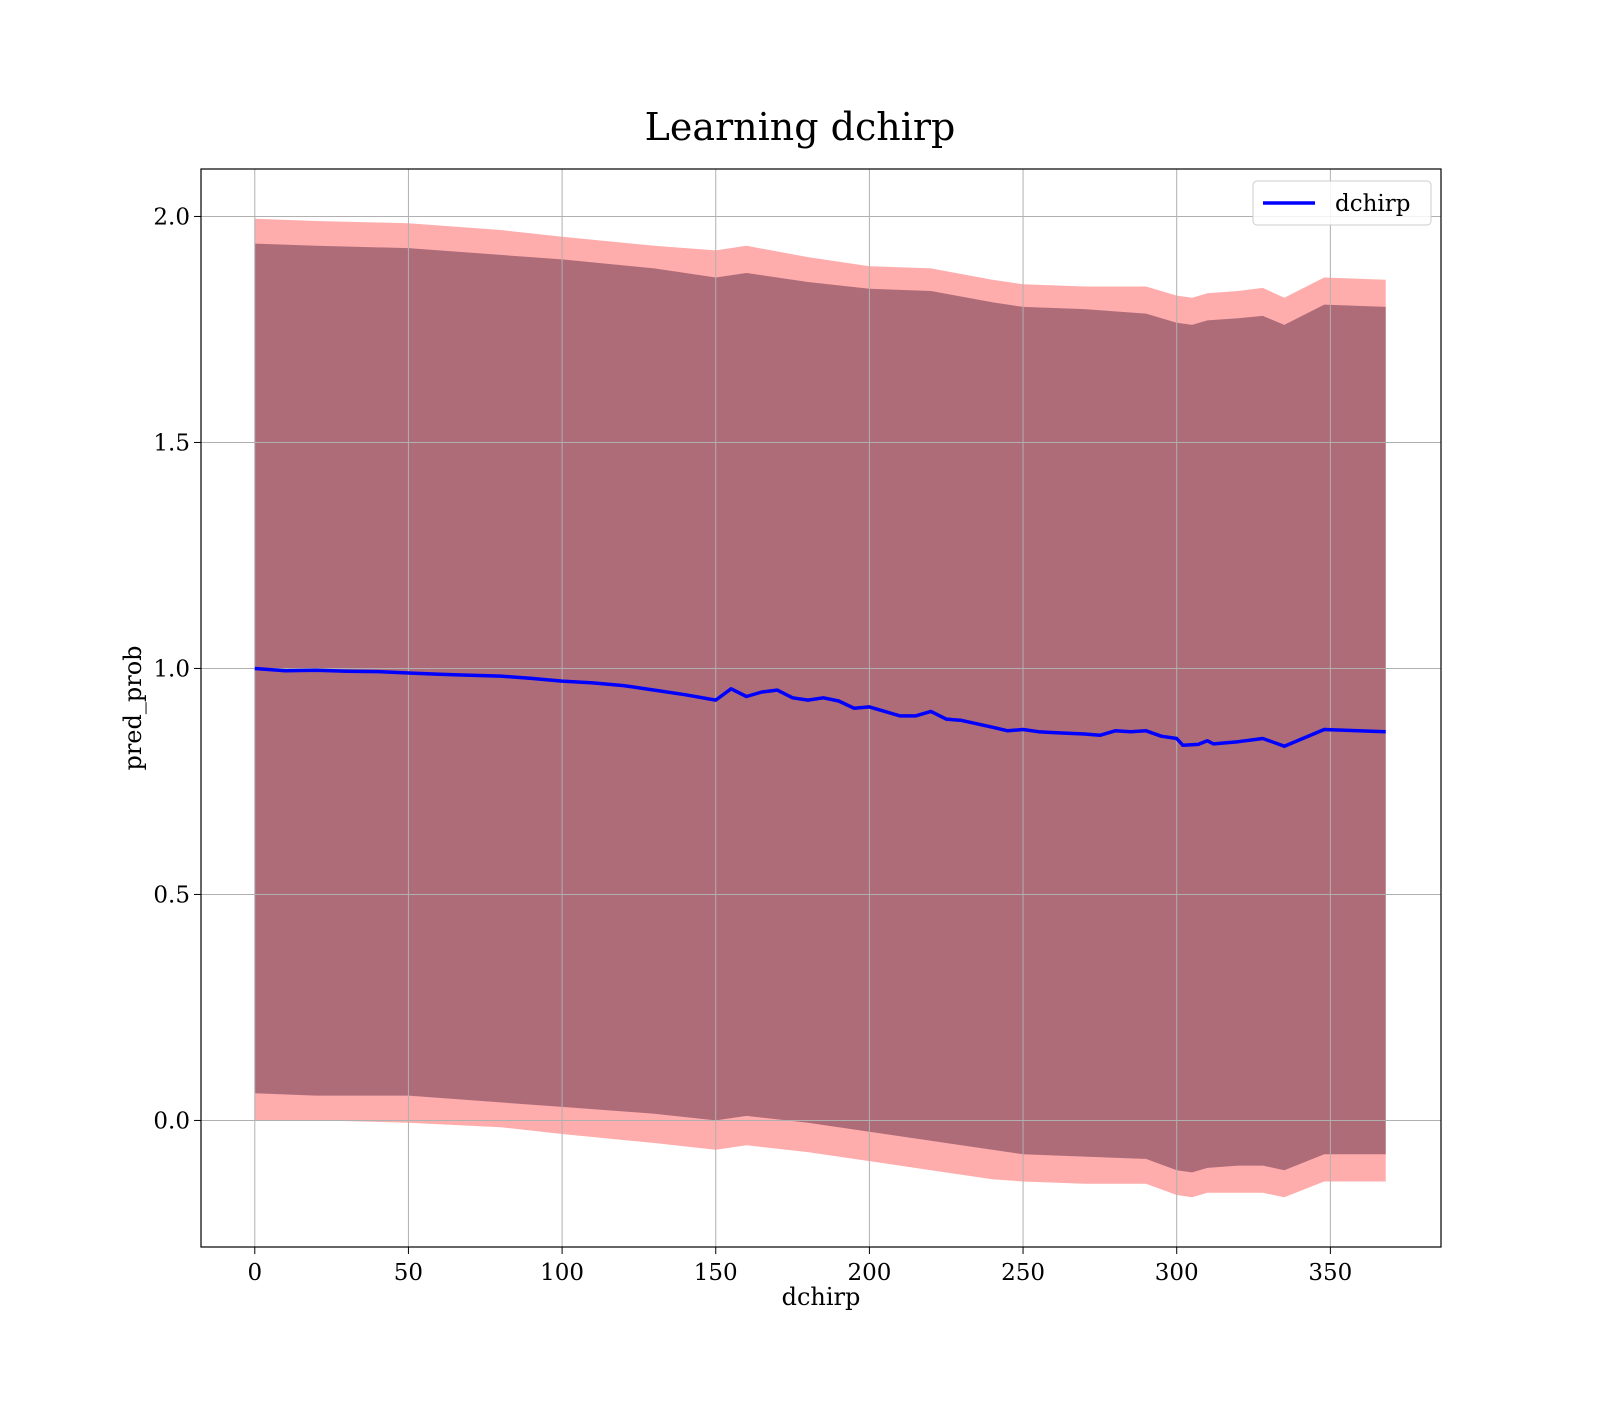  Describe the element at coordinates (171, 443) in the screenshot. I see `y-tick-label: 1.5` at that location.